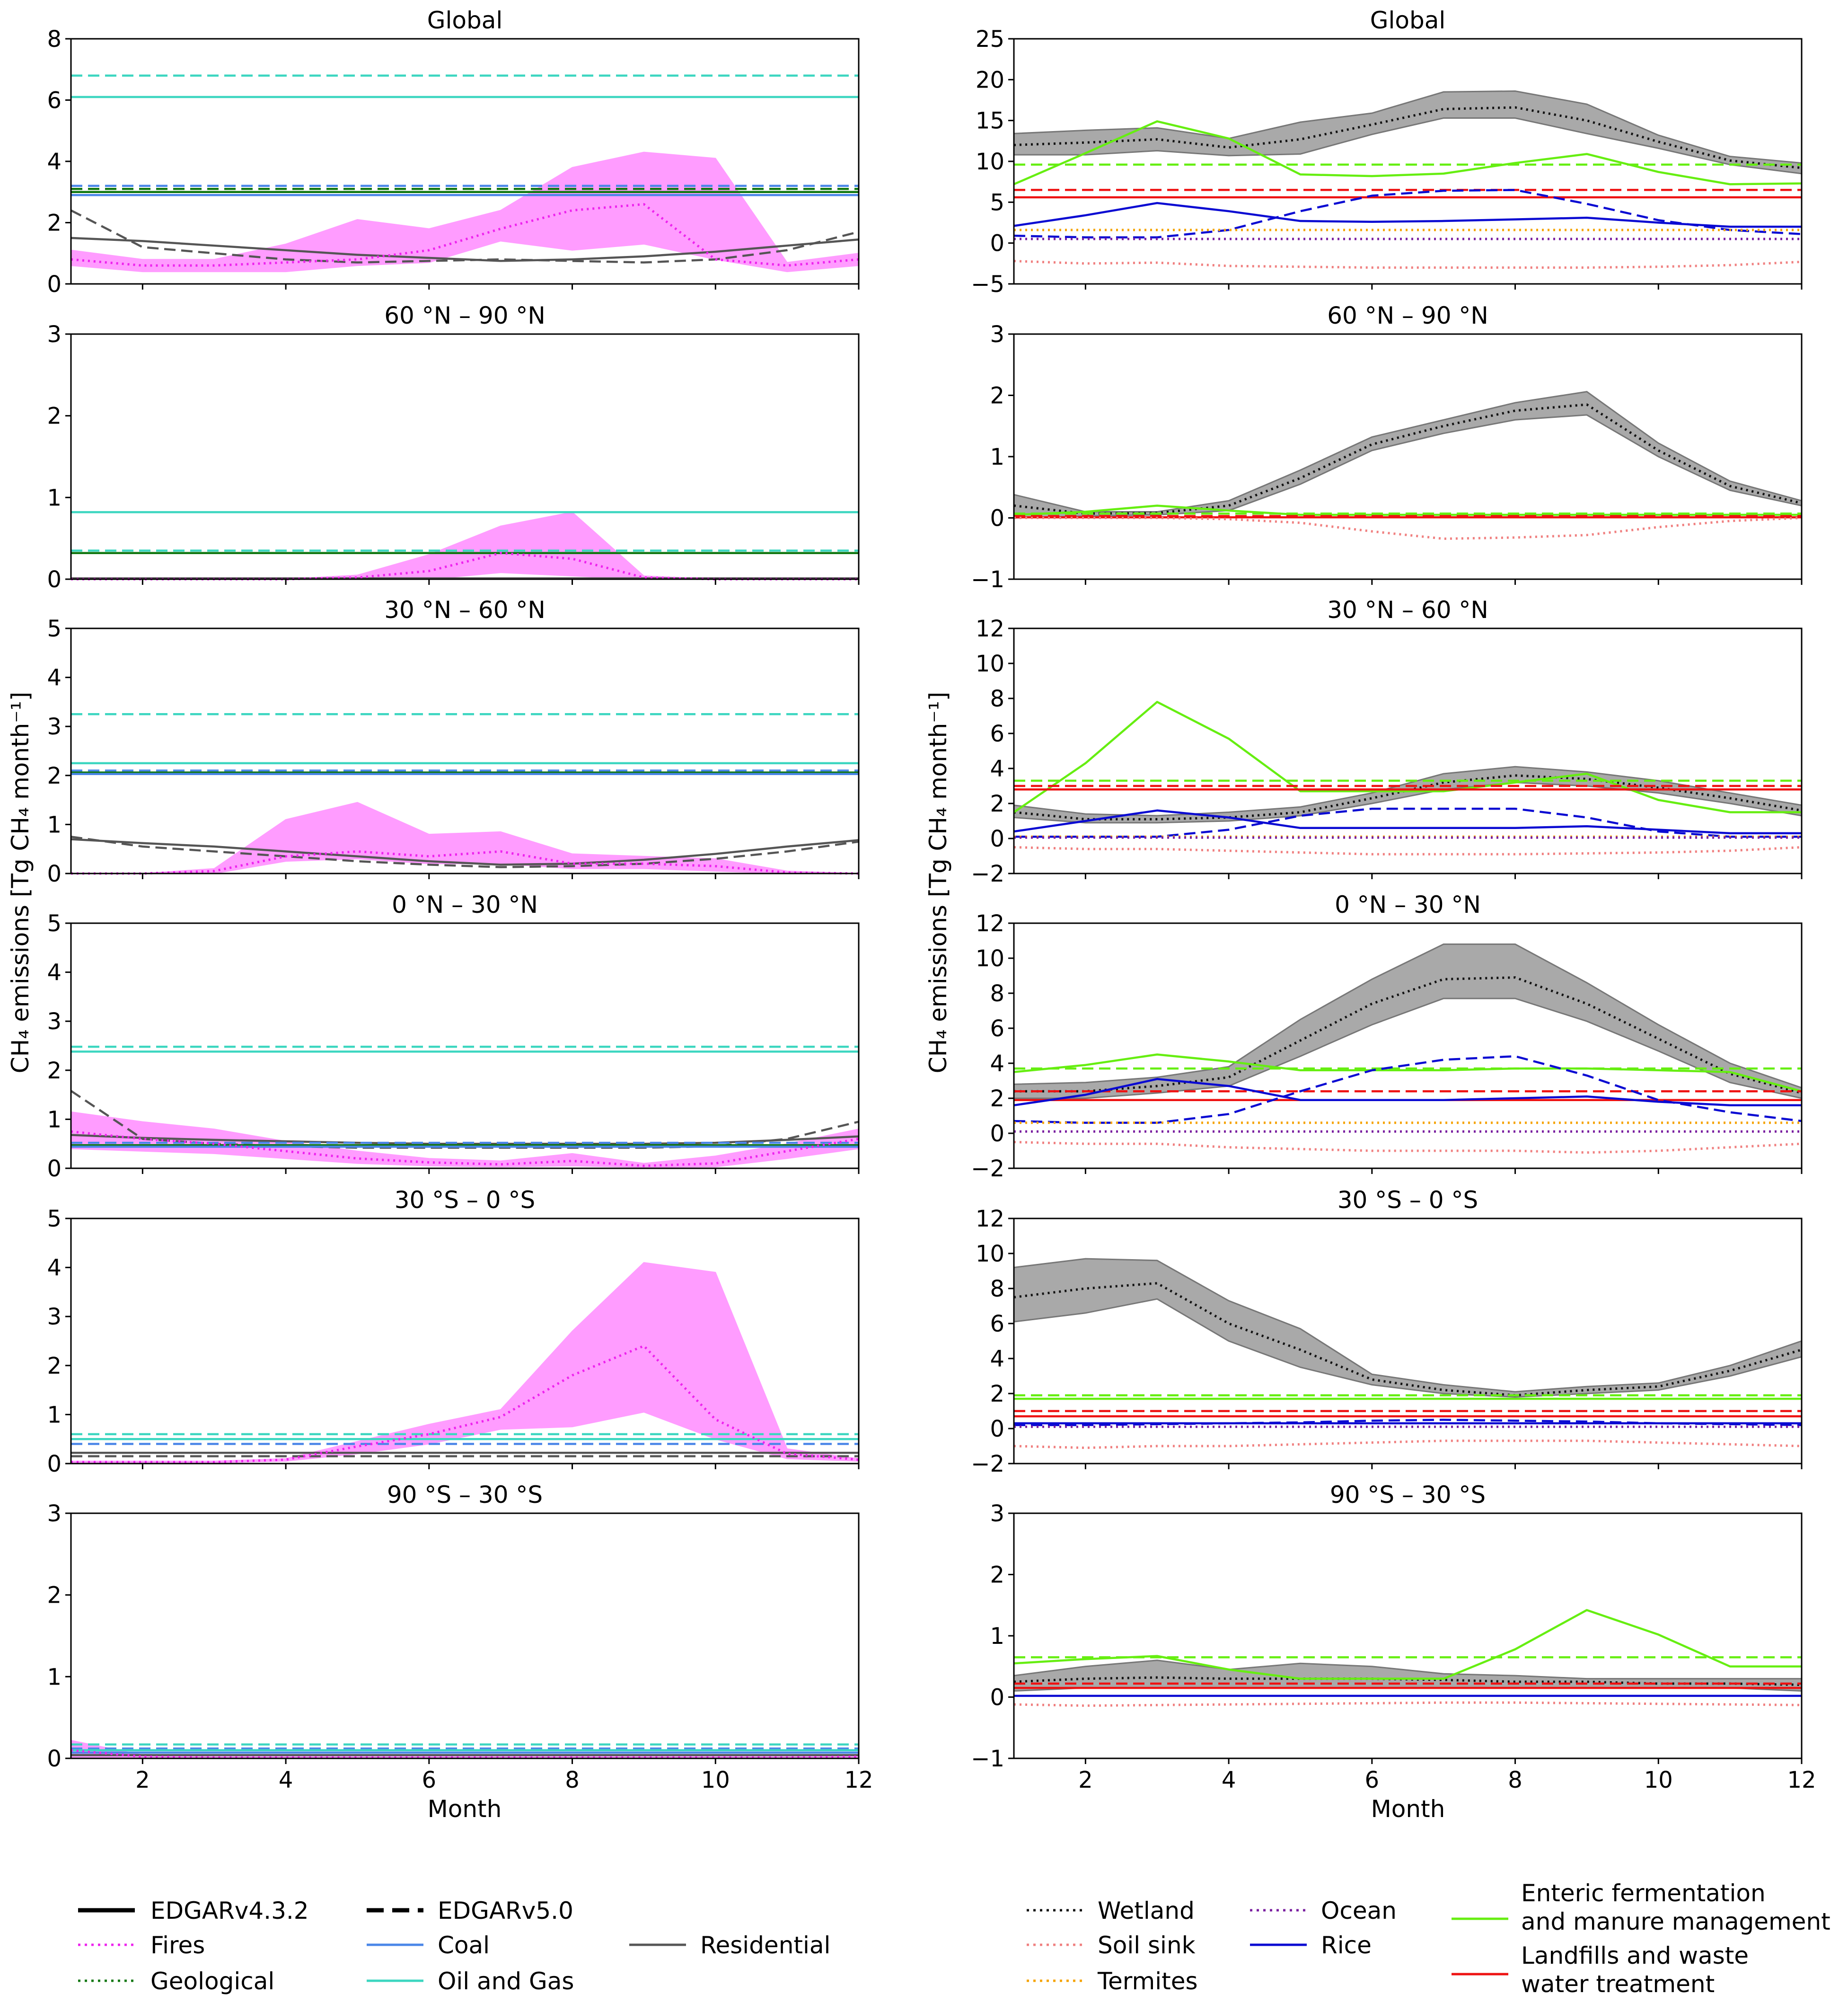 This screenshot has height=2003, width=1848. I want to click on panel-title: 60 °N – 90 °N, so click(1408, 315).